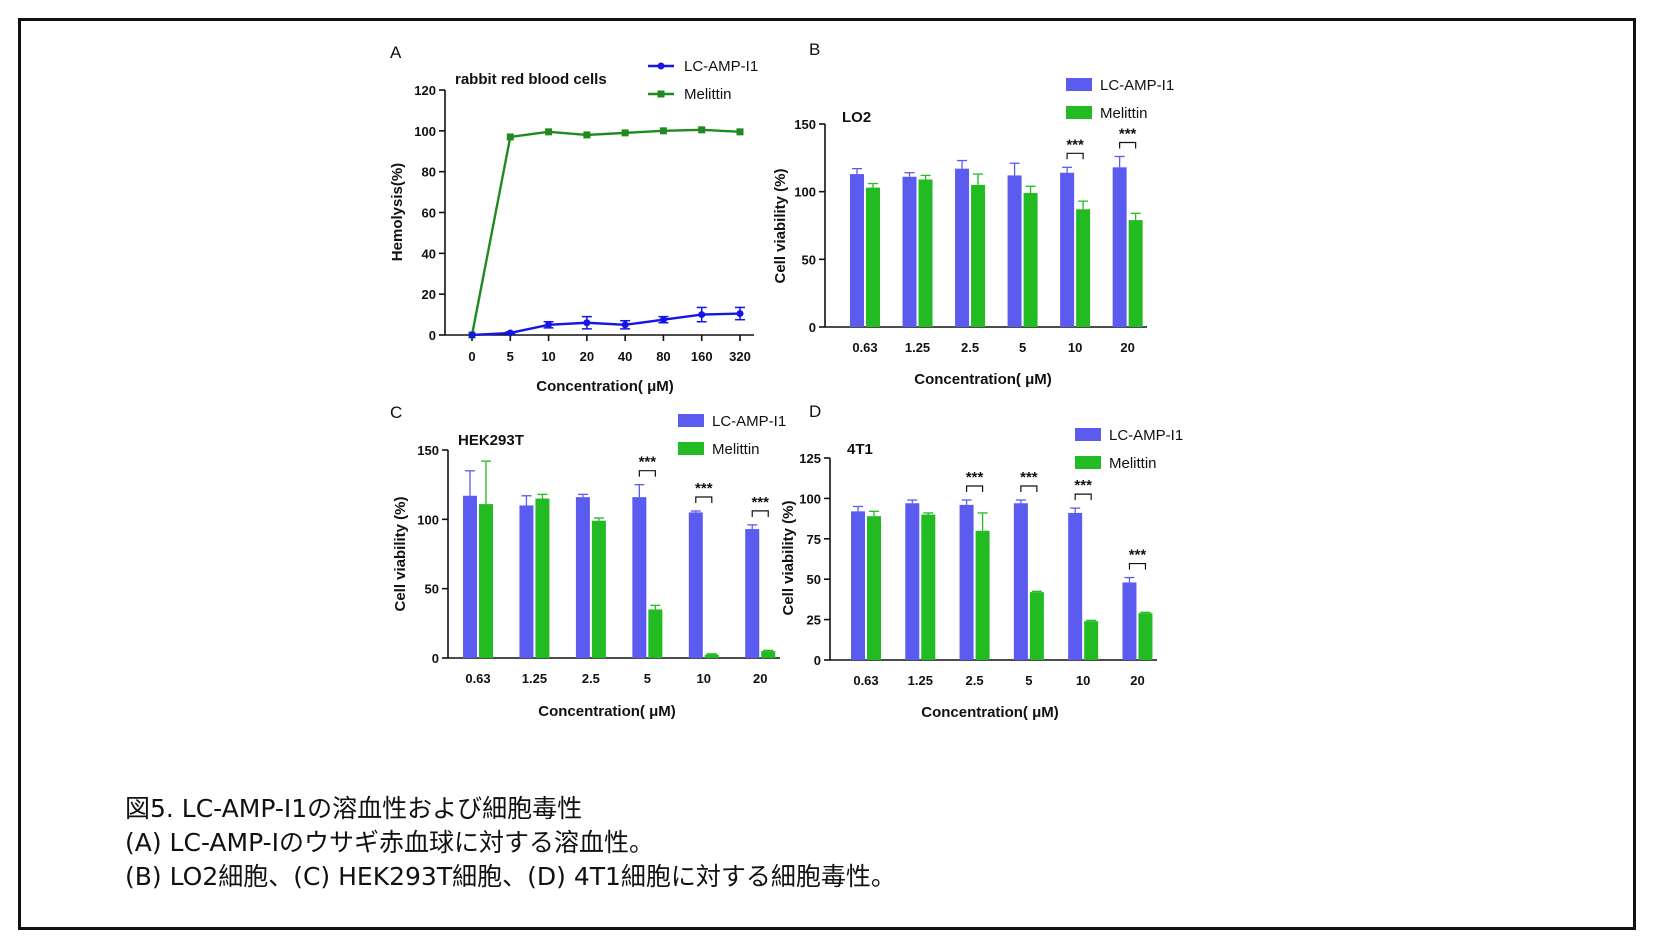  I want to click on chart-title: rabbit red blood cells, so click(531, 79).